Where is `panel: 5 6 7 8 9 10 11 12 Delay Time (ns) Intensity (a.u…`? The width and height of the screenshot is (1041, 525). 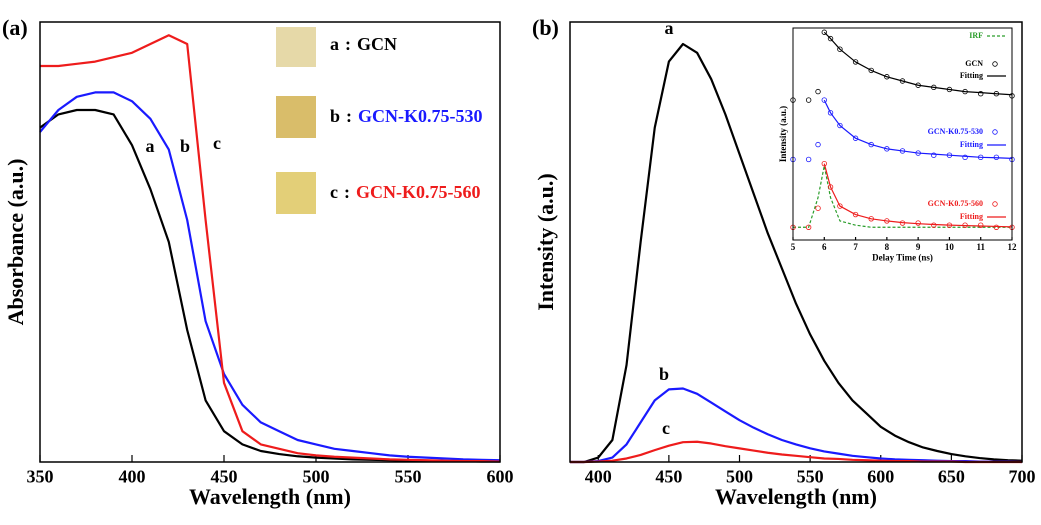 panel: 5 6 7 8 9 10 11 12 Delay Time (ns) Intensity (a.u… is located at coordinates (898, 145).